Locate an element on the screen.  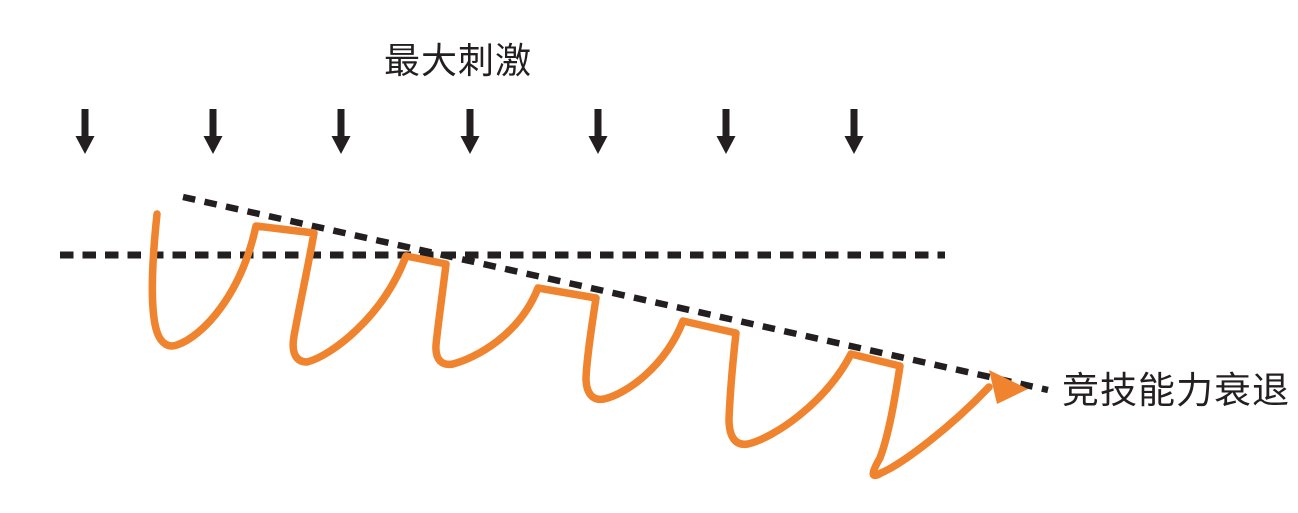
curve-arrowhead-icon is located at coordinates (1008, 387).